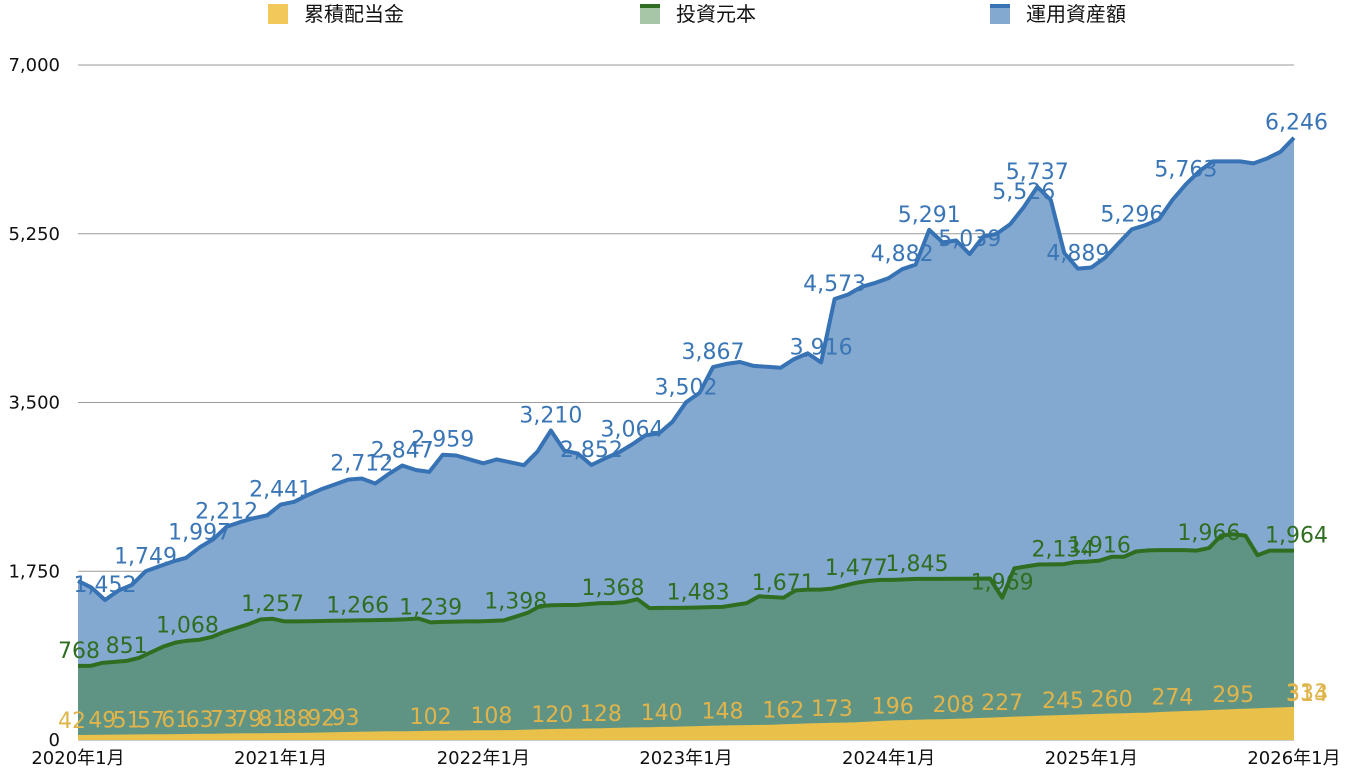  Describe the element at coordinates (272, 604) in the screenshot. I see `data-label-principal: 1,257` at that location.